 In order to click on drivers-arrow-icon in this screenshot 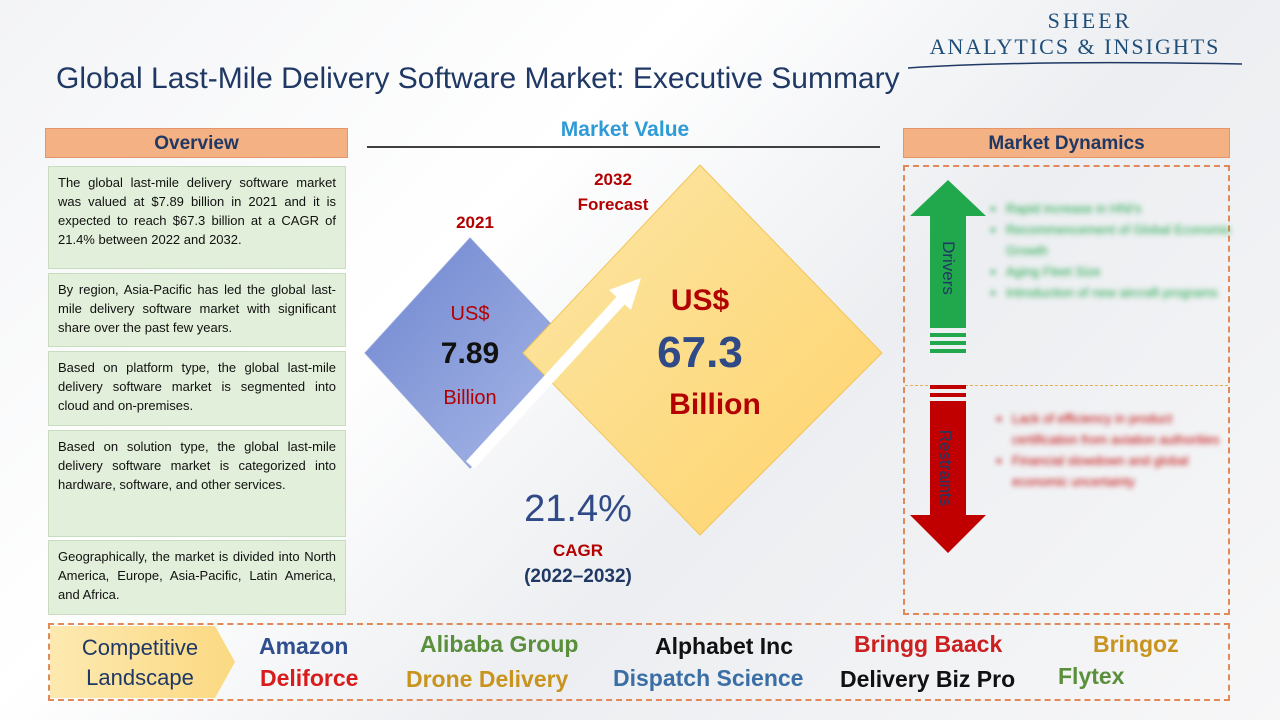, I will do `click(948, 266)`.